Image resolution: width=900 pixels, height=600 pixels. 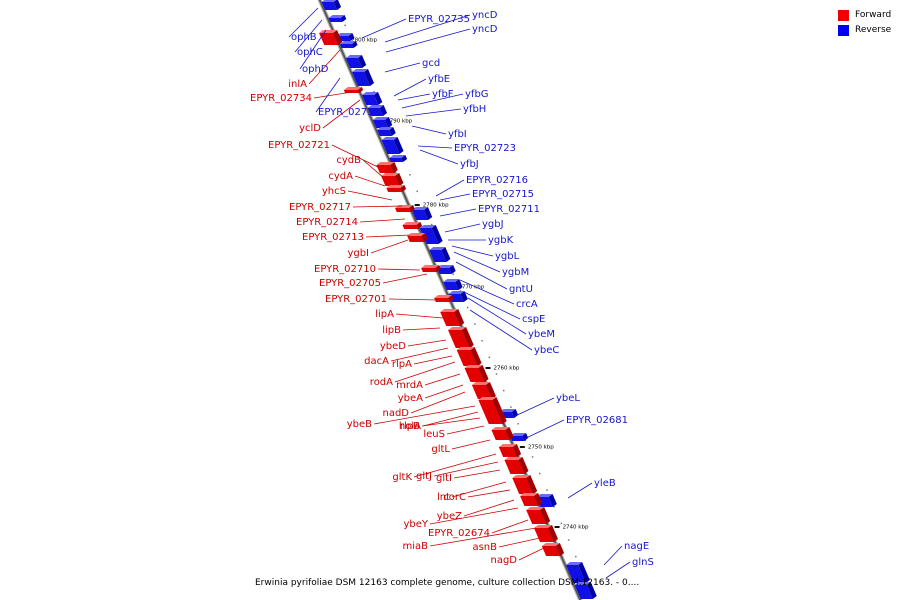 What do you see at coordinates (440, 449) in the screenshot?
I see `forward-gene-label: gltL` at bounding box center [440, 449].